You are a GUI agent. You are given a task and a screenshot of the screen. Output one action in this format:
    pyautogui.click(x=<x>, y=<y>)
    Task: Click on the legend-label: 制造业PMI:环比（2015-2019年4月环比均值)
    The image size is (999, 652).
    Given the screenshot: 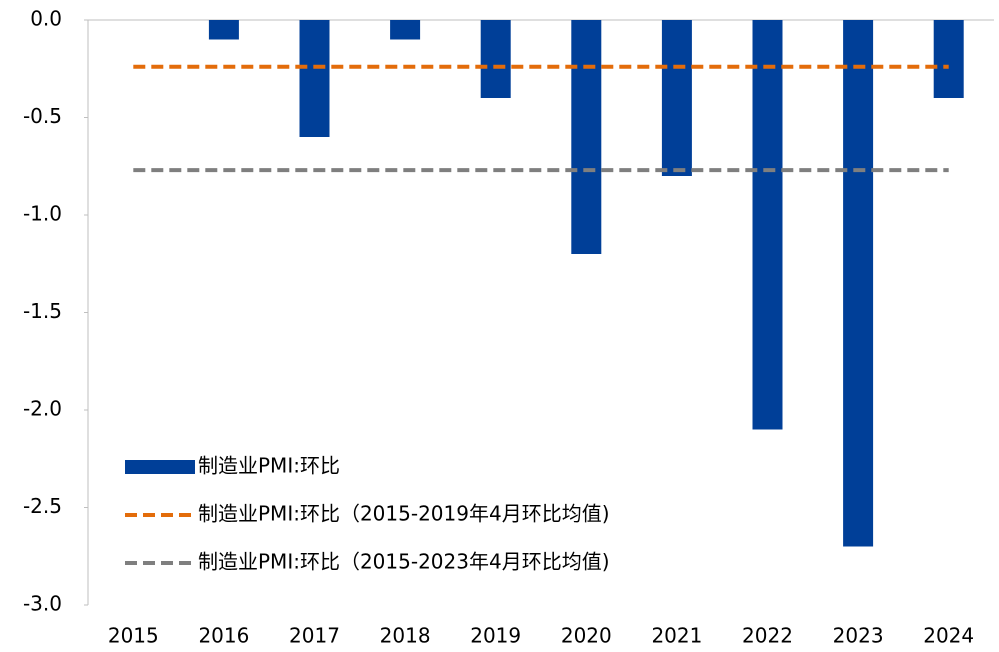 What is the action you would take?
    pyautogui.click(x=404, y=514)
    